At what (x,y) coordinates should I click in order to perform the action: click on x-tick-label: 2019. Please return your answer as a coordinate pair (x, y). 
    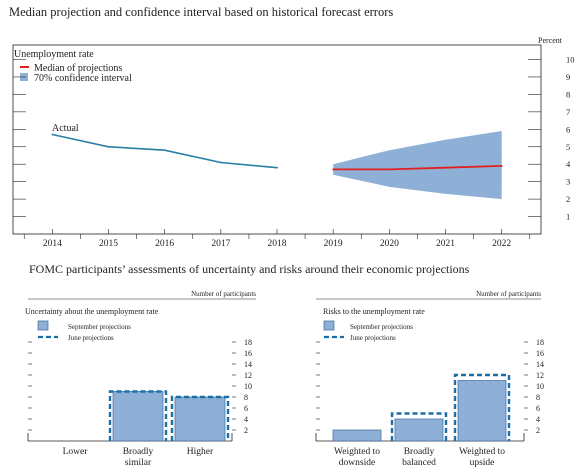
    Looking at the image, I should click on (333, 244).